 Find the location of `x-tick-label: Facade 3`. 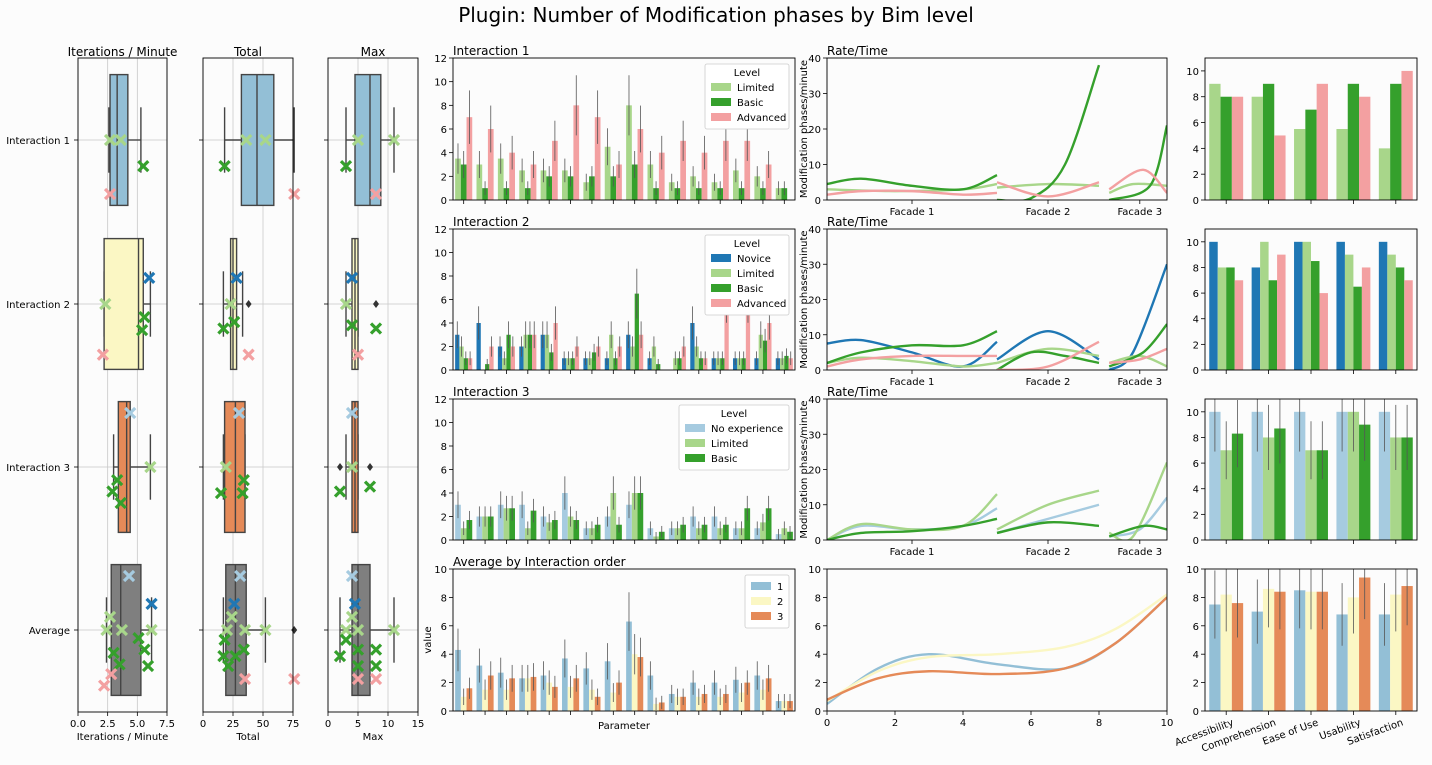

x-tick-label: Facade 3 is located at coordinates (1139, 382).